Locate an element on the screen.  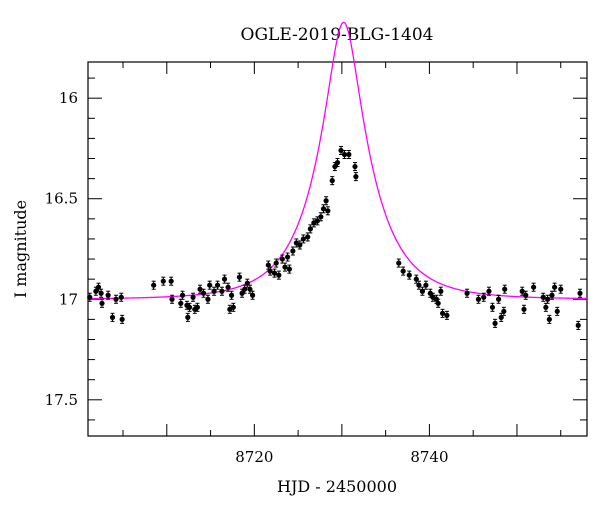
y-tick-label: 16 is located at coordinates (68, 98).